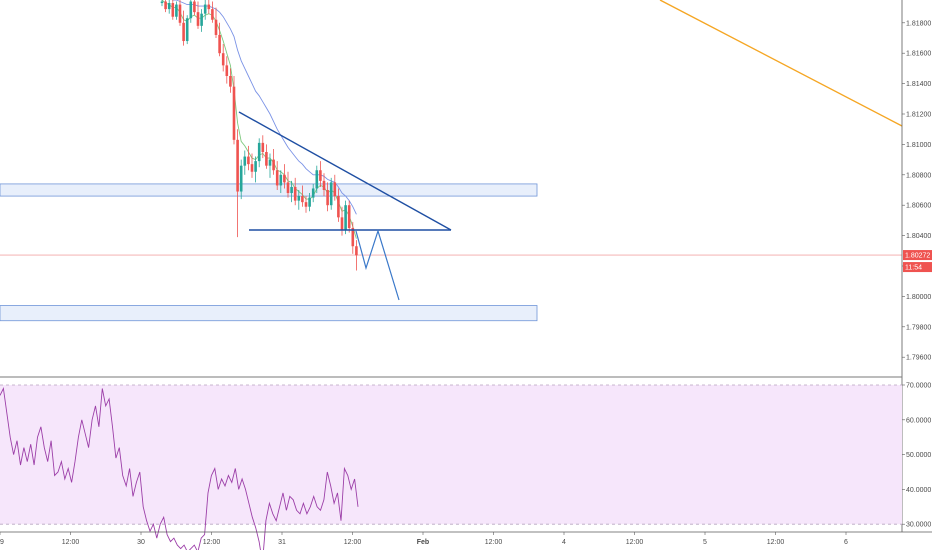 The height and width of the screenshot is (550, 932). What do you see at coordinates (179, 468) in the screenshot?
I see `rsi-line` at bounding box center [179, 468].